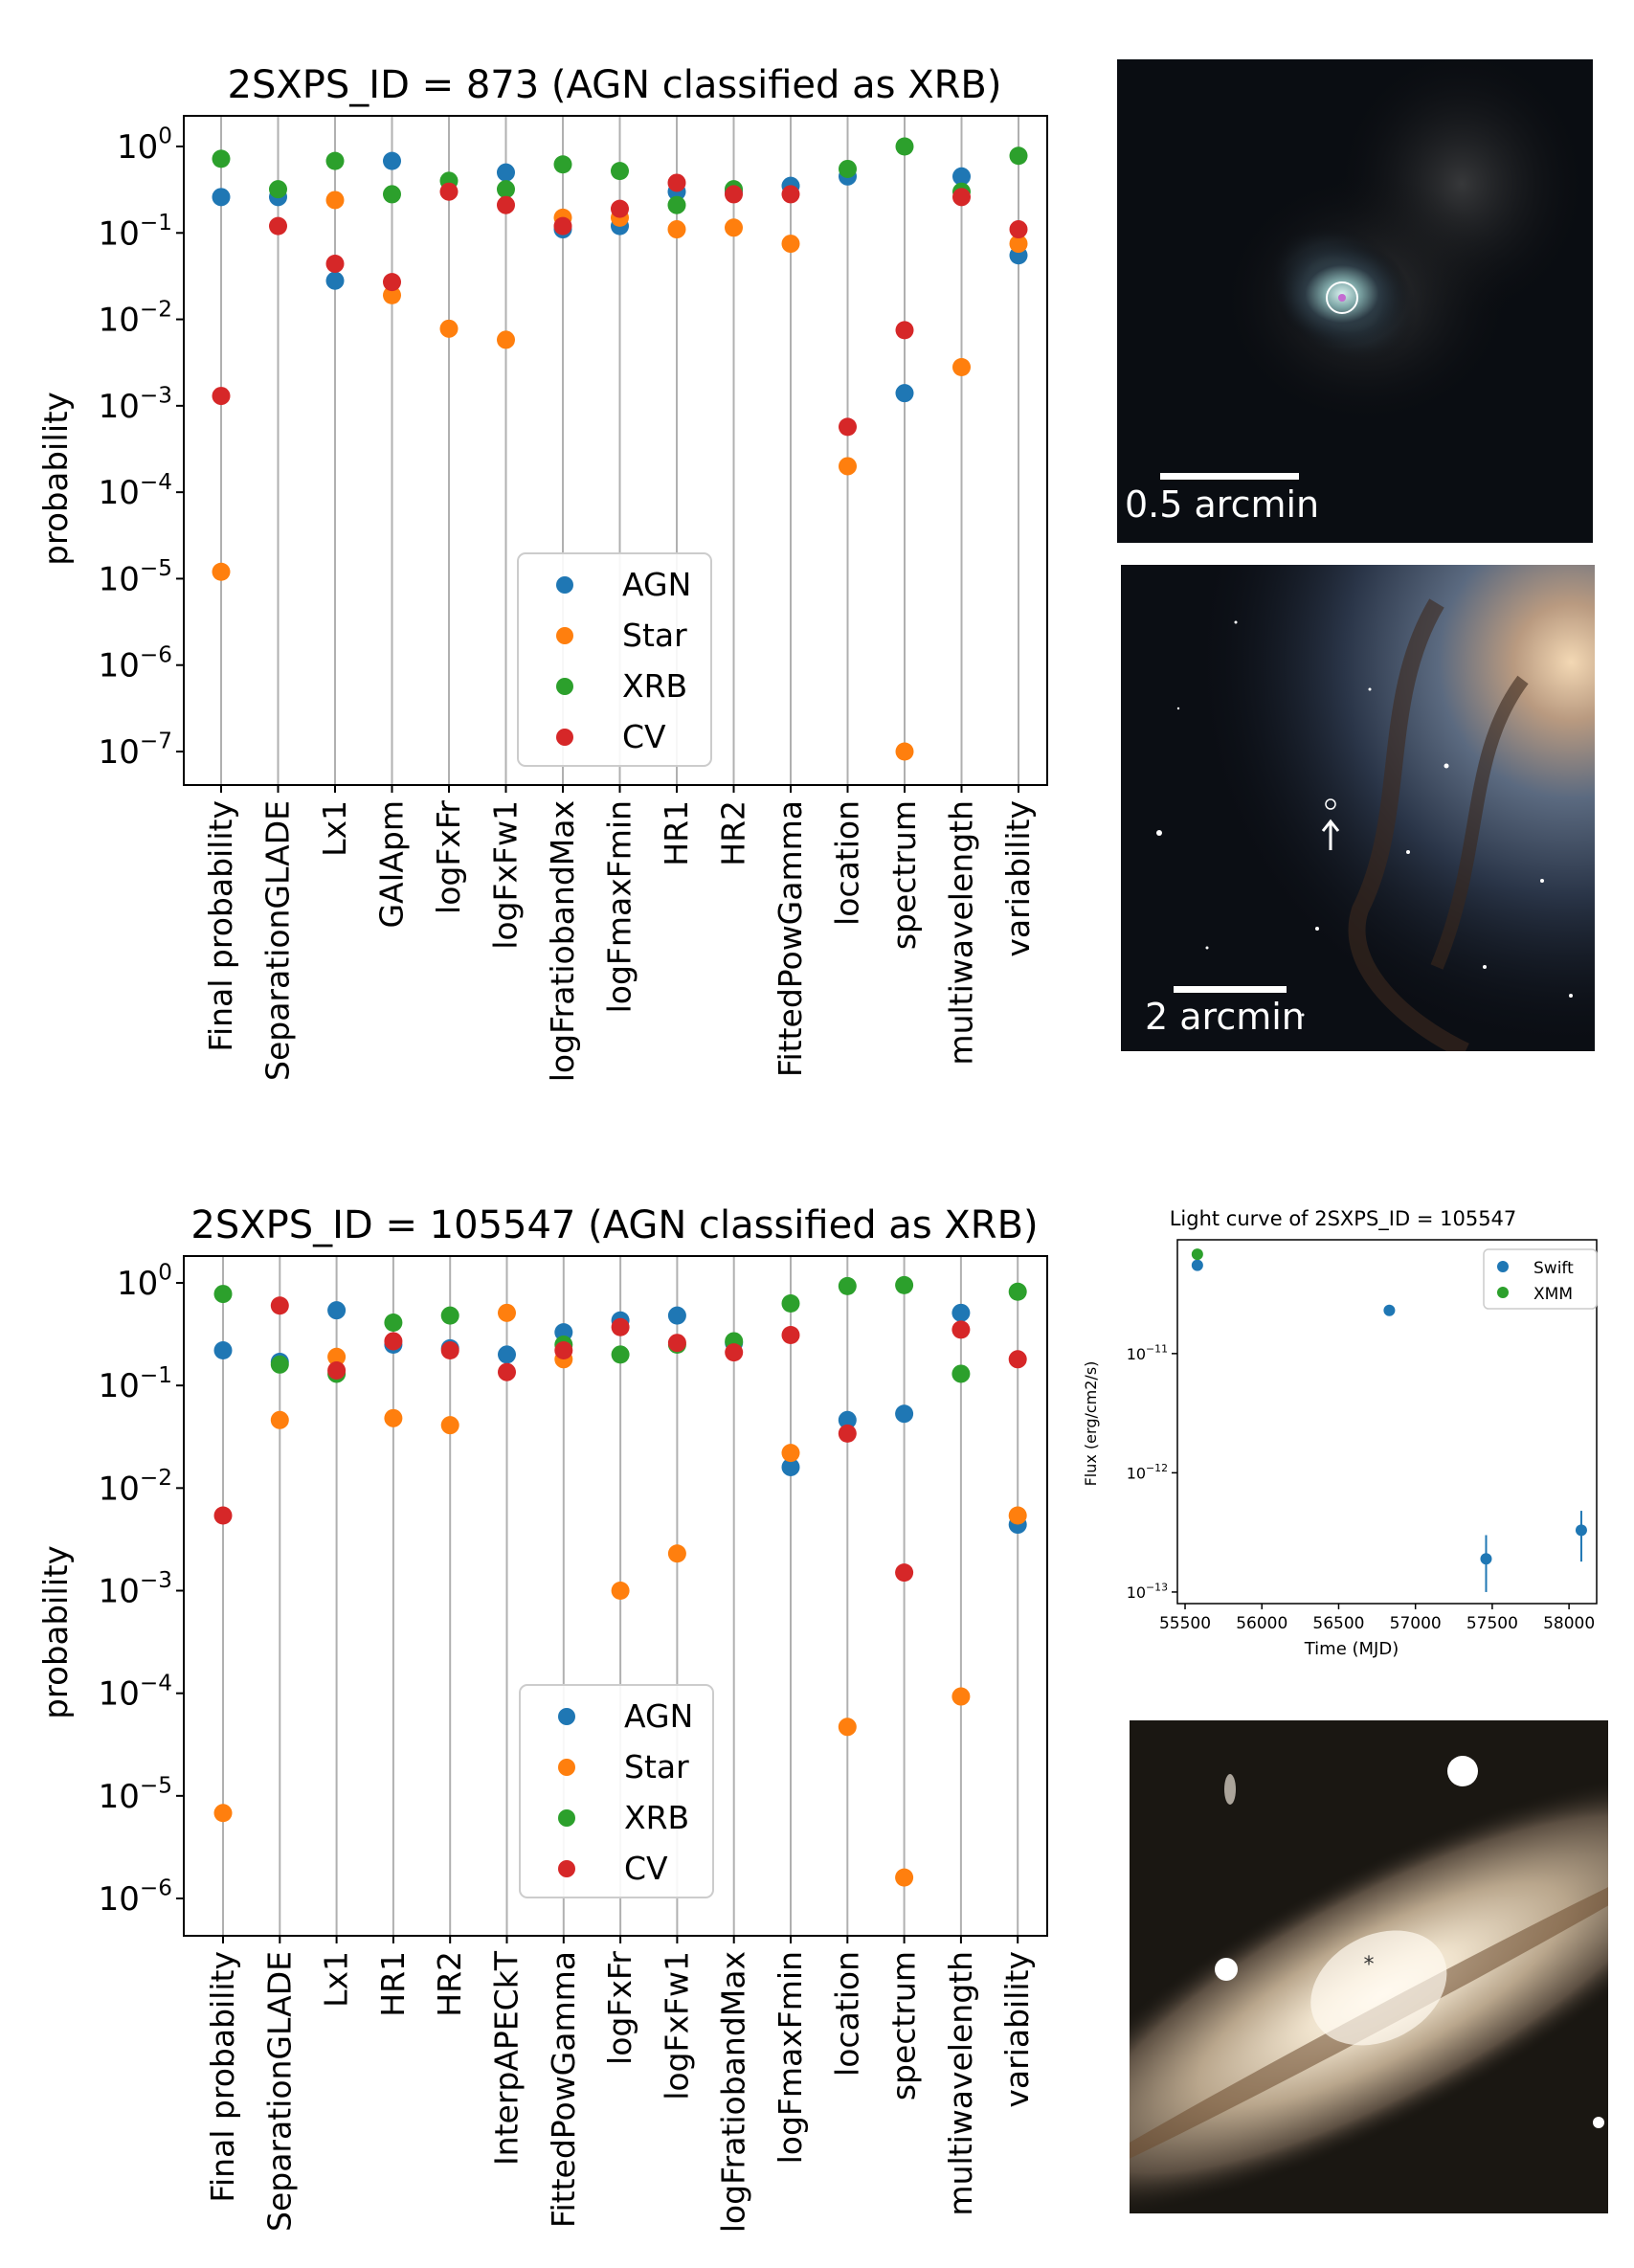 Image resolution: width=1634 pixels, height=2268 pixels. Describe the element at coordinates (135, 751) in the screenshot. I see `y-tick-label: 10⁻⁷` at that location.